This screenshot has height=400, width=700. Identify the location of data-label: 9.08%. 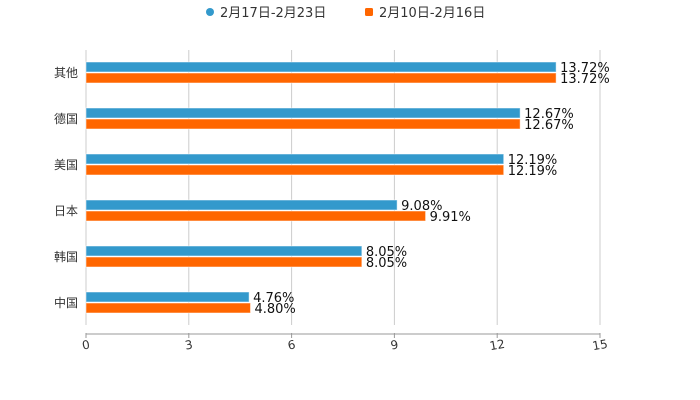
(421, 206).